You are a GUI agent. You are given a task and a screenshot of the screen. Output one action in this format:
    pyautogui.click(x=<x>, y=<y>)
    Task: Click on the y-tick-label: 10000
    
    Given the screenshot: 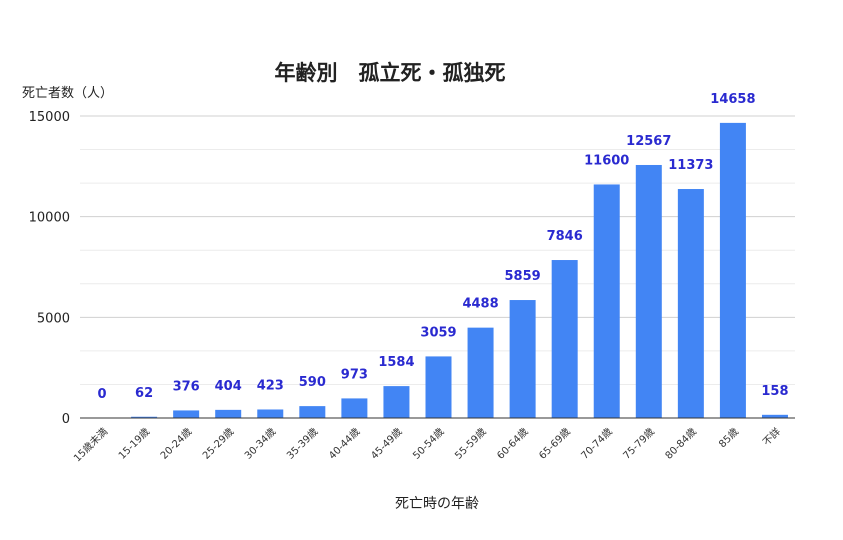 What is the action you would take?
    pyautogui.click(x=49, y=218)
    